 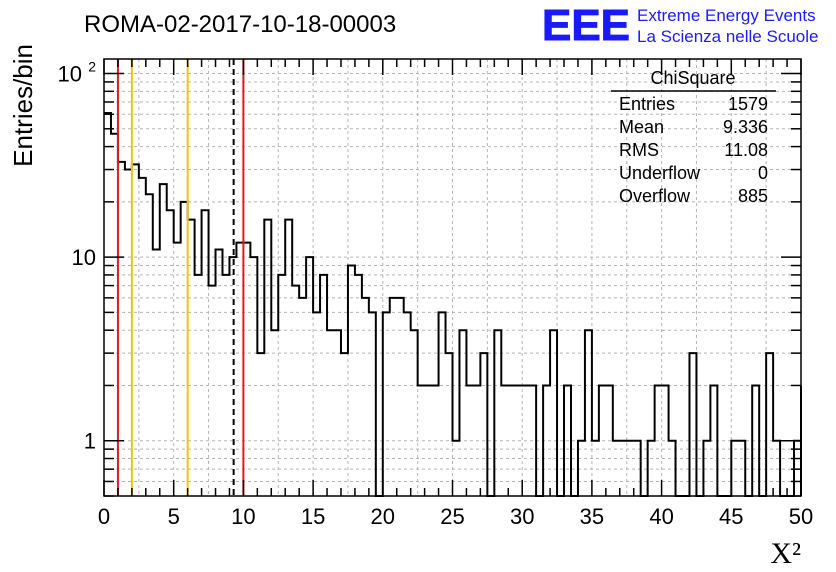 I want to click on x-tick-label: 10, so click(x=243, y=516).